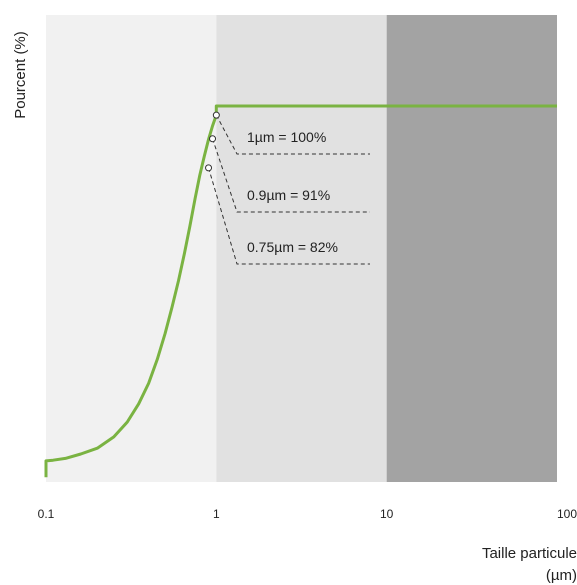  Describe the element at coordinates (567, 514) in the screenshot. I see `x-tick-label-3: 100` at that location.